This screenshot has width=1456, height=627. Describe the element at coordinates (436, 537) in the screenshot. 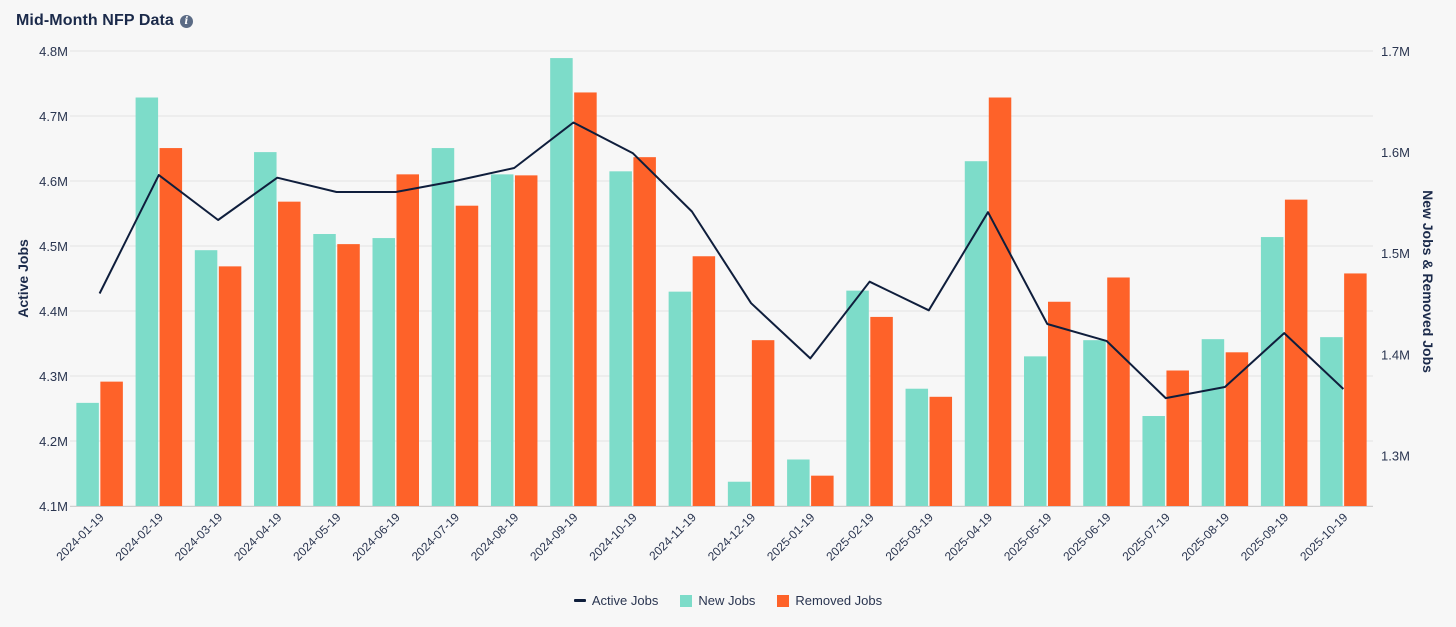

I see `x-tick-label-2024-07-19: 2024-07-19` at that location.